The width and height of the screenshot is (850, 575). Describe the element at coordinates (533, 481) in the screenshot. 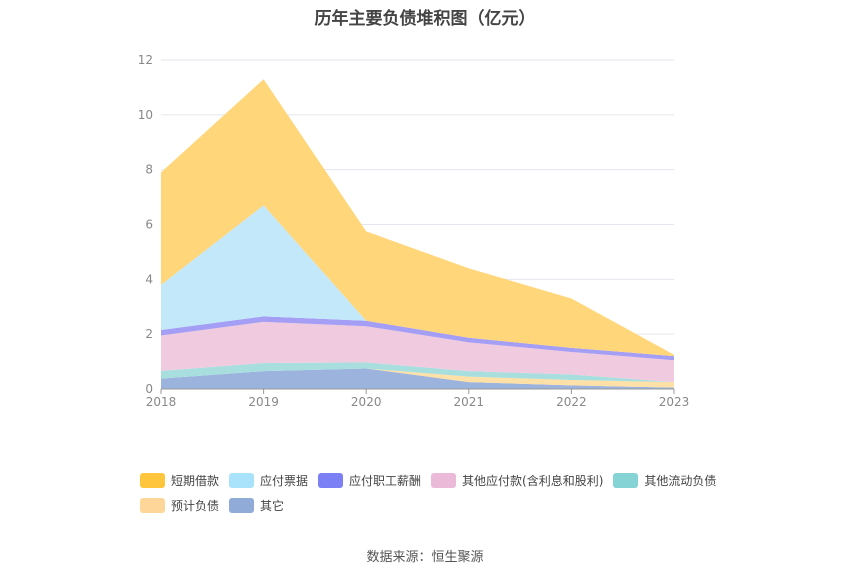

I see `legend-label: 其他应付款(含利息和股利)` at that location.